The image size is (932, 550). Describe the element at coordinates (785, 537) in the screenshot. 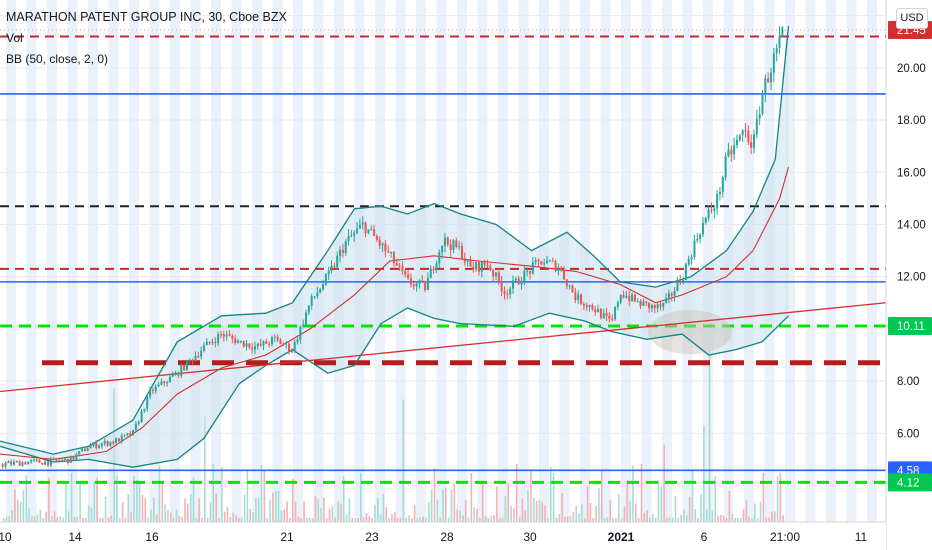

I see `time-tick-label: 21:00` at that location.